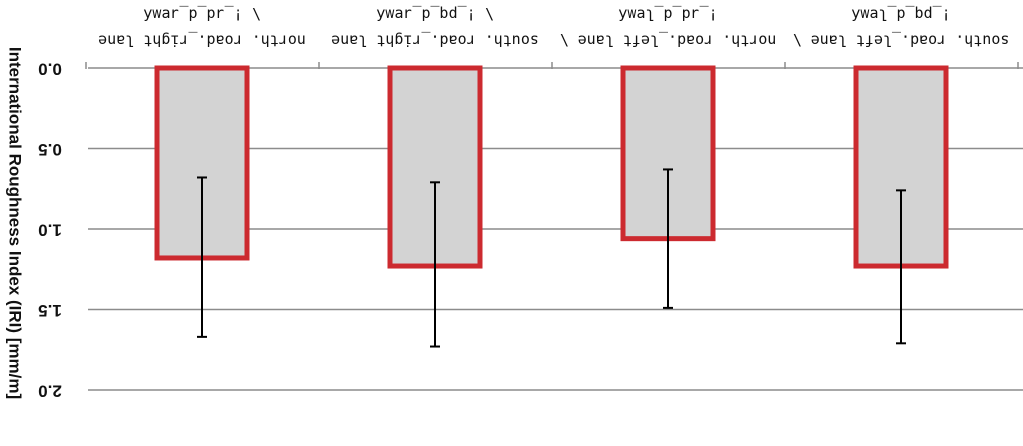 This screenshot has height=446, width=1023. Describe the element at coordinates (901, 41) in the screenshot. I see `category-label-line: south. road._left lane \` at that location.